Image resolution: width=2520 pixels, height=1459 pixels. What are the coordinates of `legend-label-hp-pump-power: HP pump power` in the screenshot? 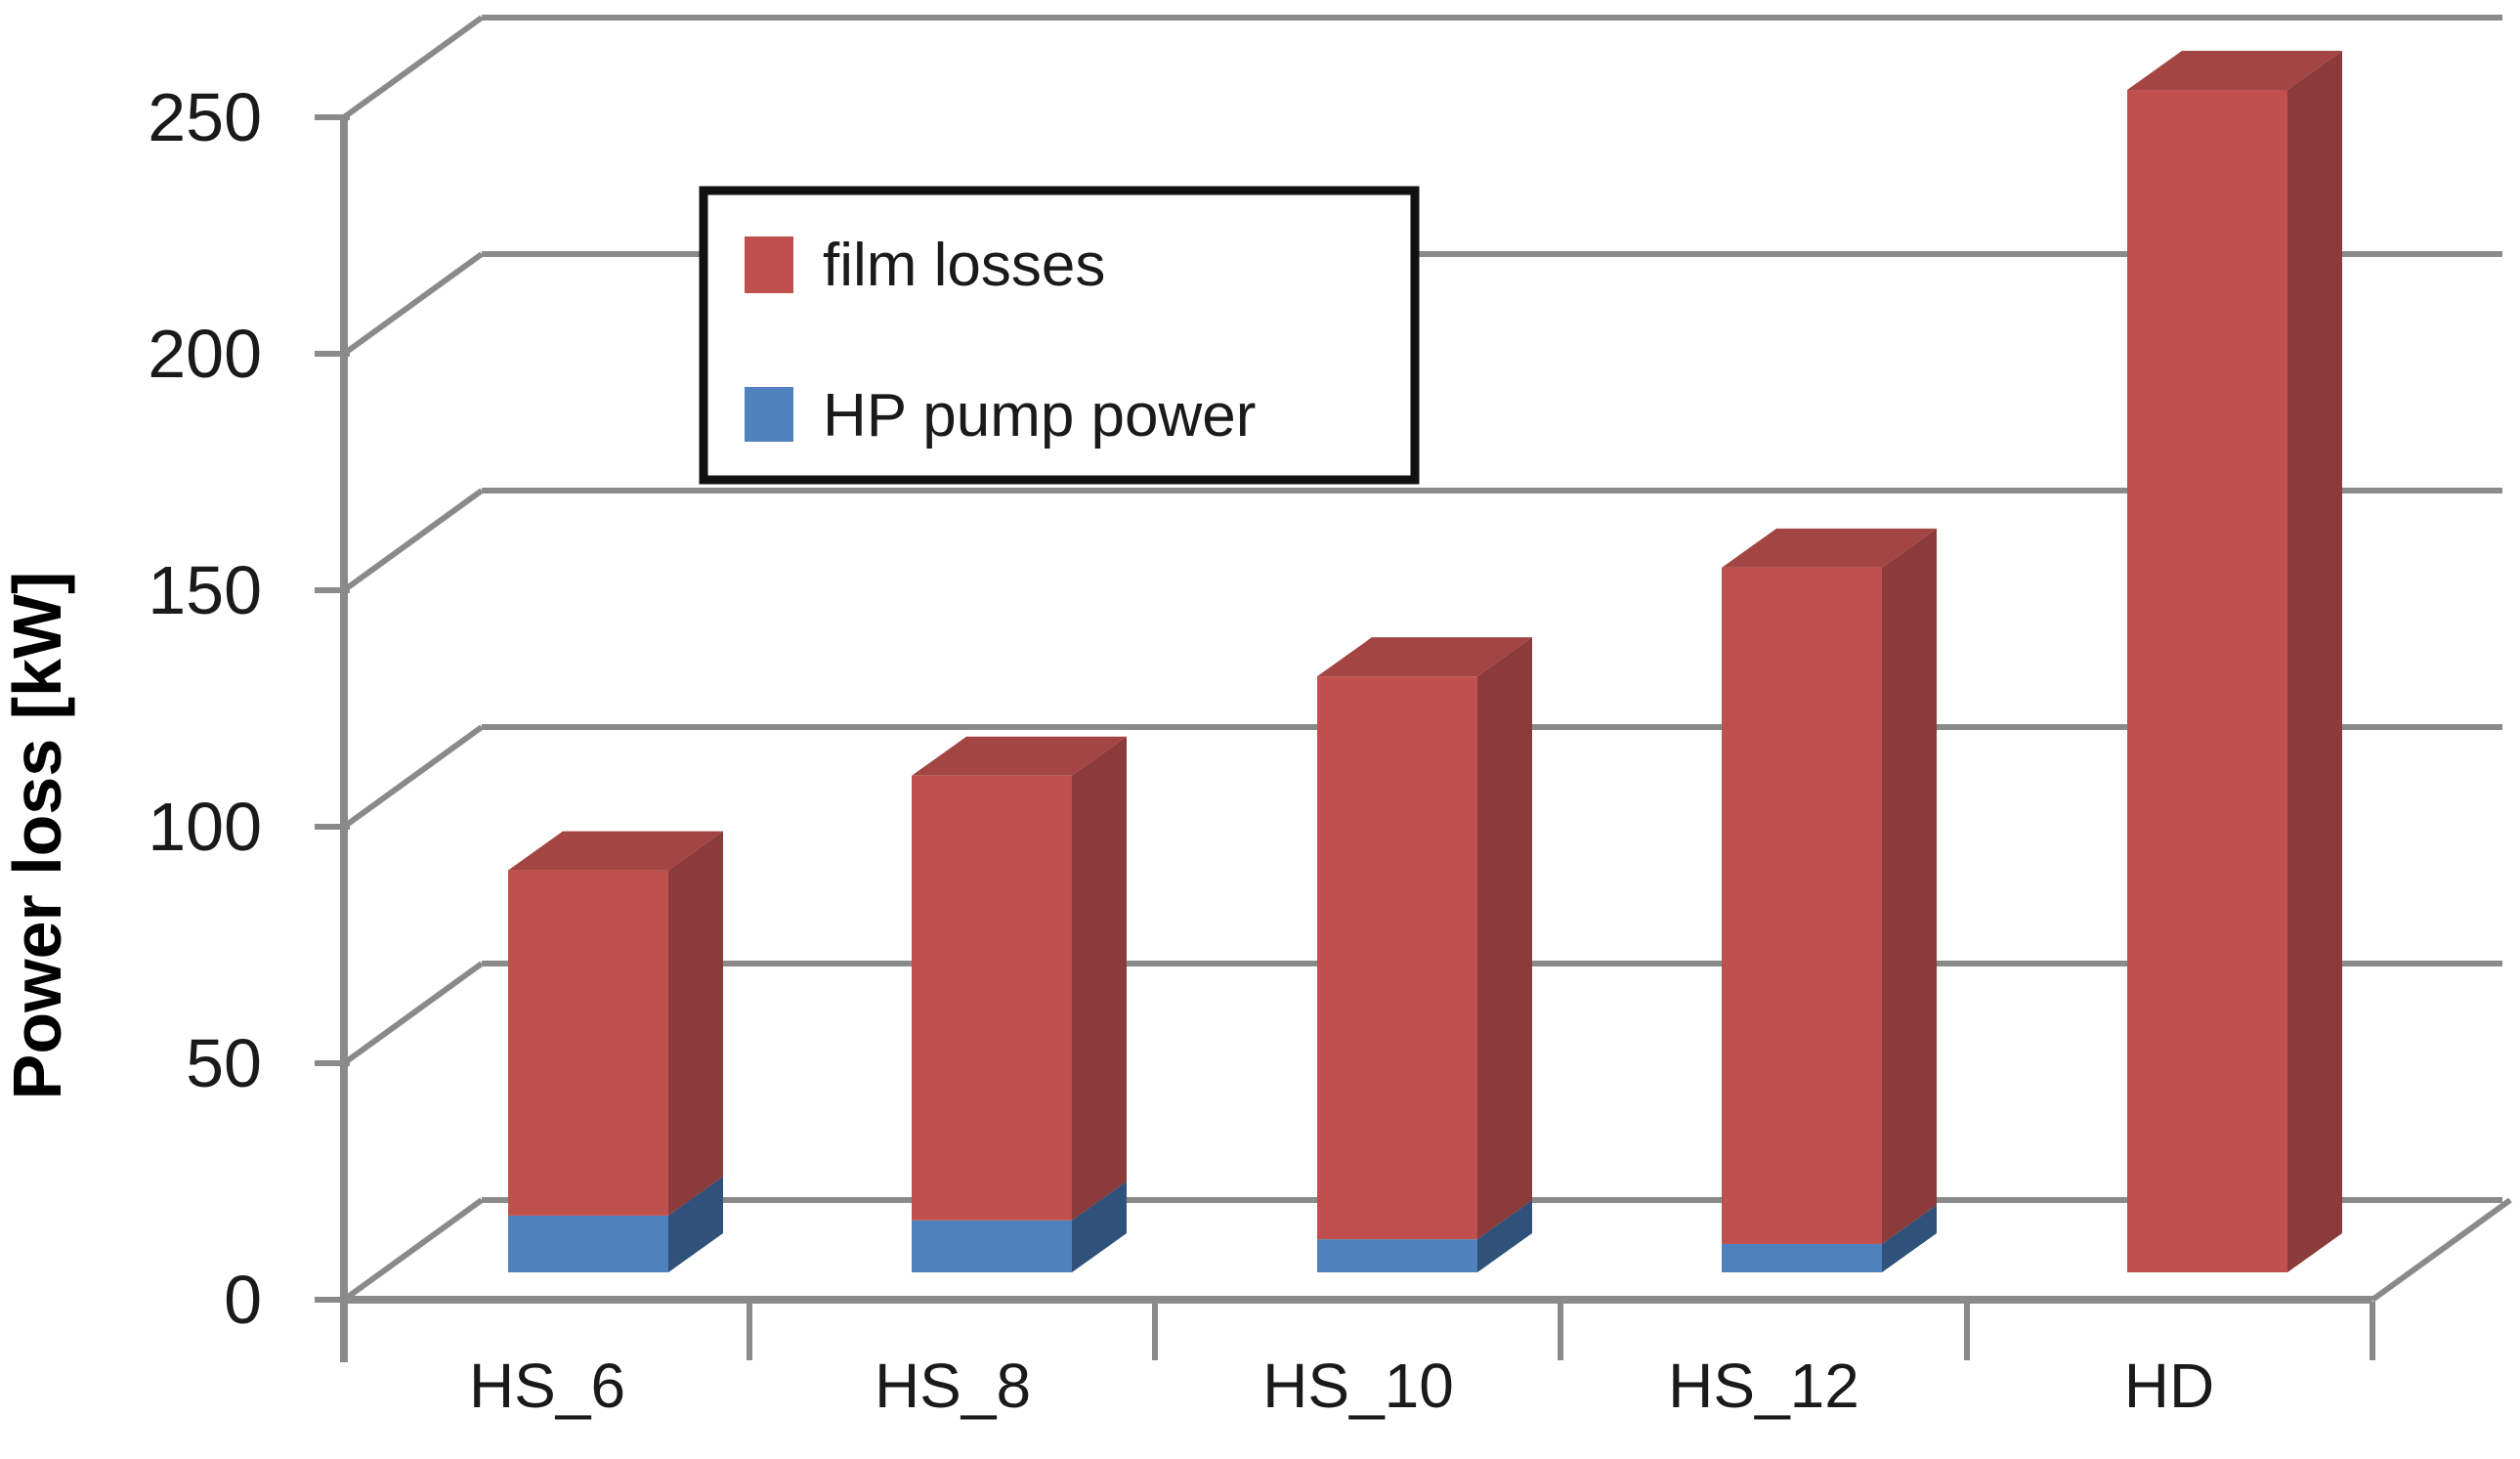 It's located at (1039, 416).